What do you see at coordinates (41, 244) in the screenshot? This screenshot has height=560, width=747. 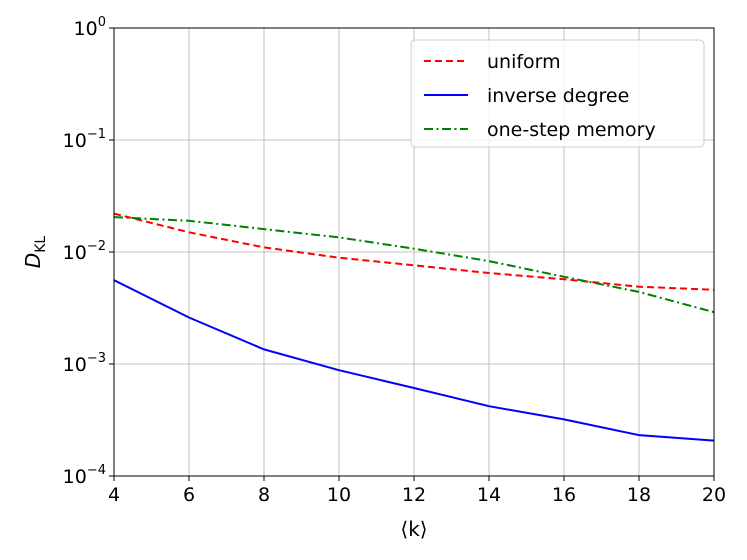 I see `y-axis-label-sub: KL` at bounding box center [41, 244].